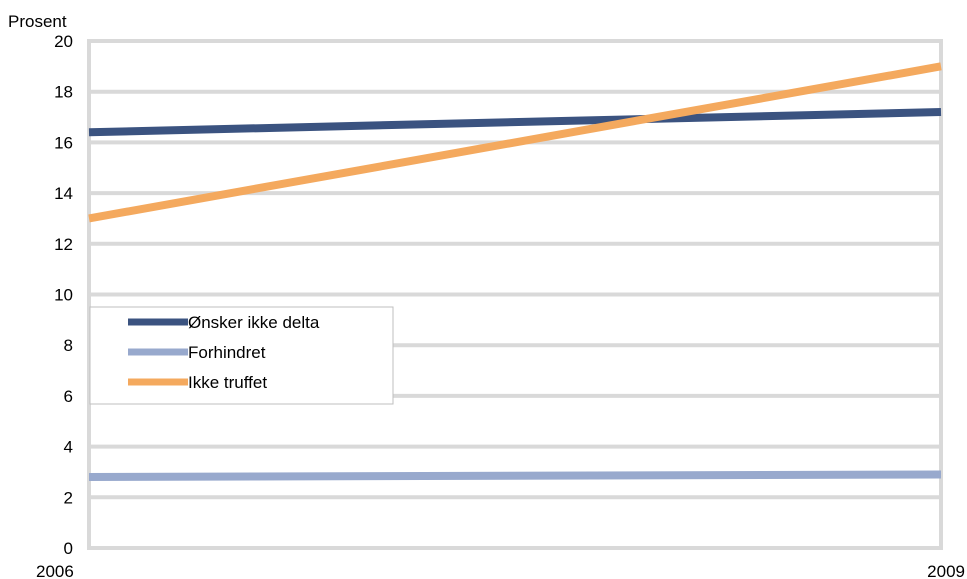 This screenshot has height=579, width=967. I want to click on legend-label-2: Ikke truffet, so click(227, 382).